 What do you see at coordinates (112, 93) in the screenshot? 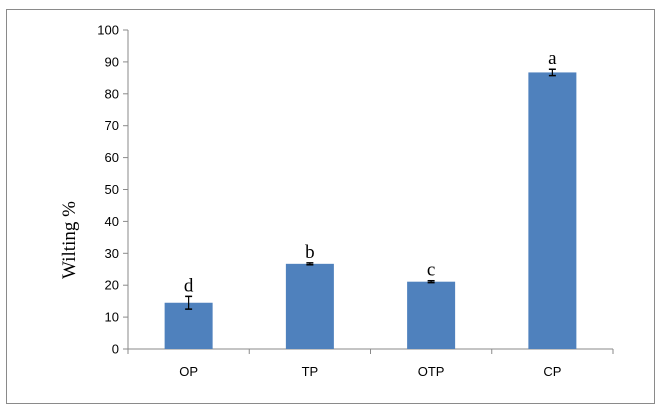
I see `y-tick-label: 80` at bounding box center [112, 93].